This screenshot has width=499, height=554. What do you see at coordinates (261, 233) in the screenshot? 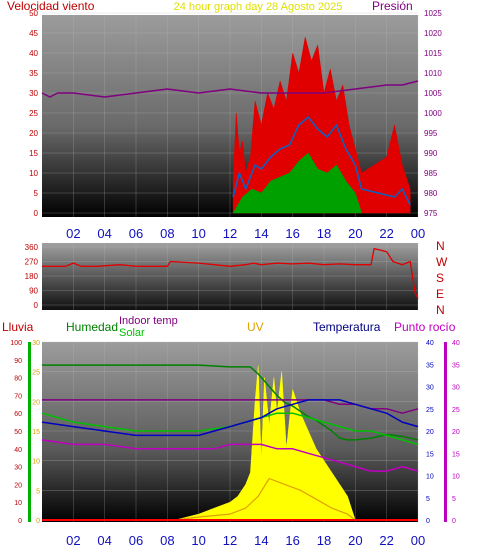
I see `top-hour-label: 14` at bounding box center [261, 233].